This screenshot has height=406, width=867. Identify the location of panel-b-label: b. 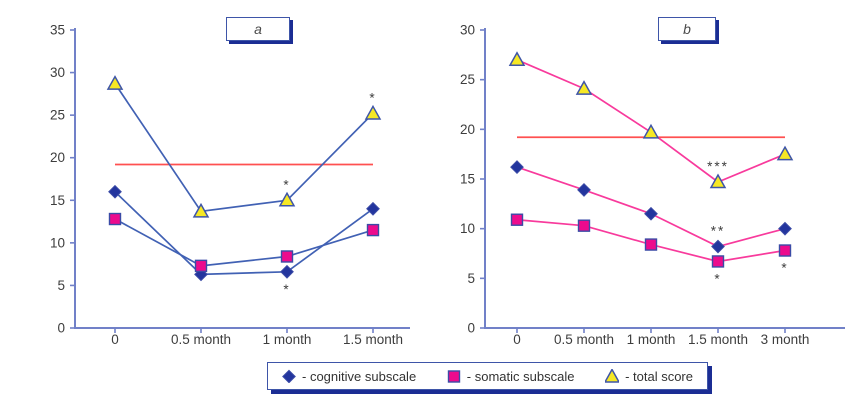
(687, 29).